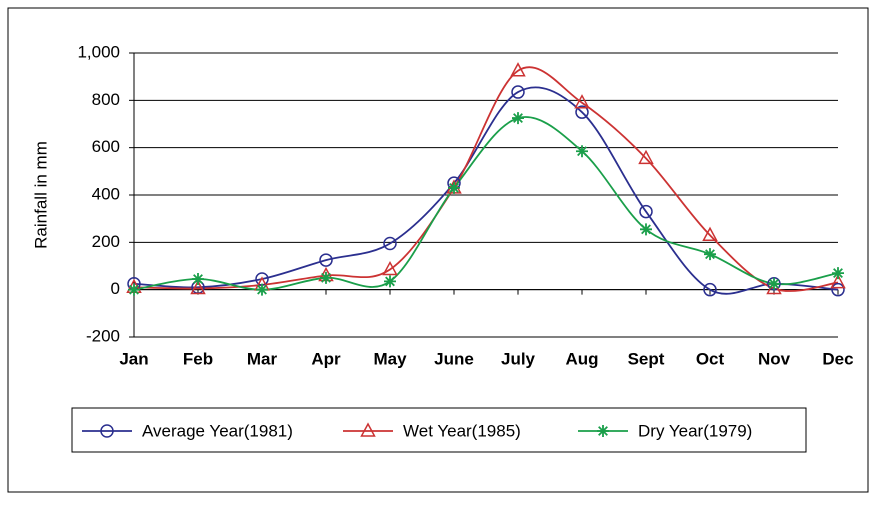  Describe the element at coordinates (581, 358) in the screenshot. I see `x-tick-label: Aug` at that location.